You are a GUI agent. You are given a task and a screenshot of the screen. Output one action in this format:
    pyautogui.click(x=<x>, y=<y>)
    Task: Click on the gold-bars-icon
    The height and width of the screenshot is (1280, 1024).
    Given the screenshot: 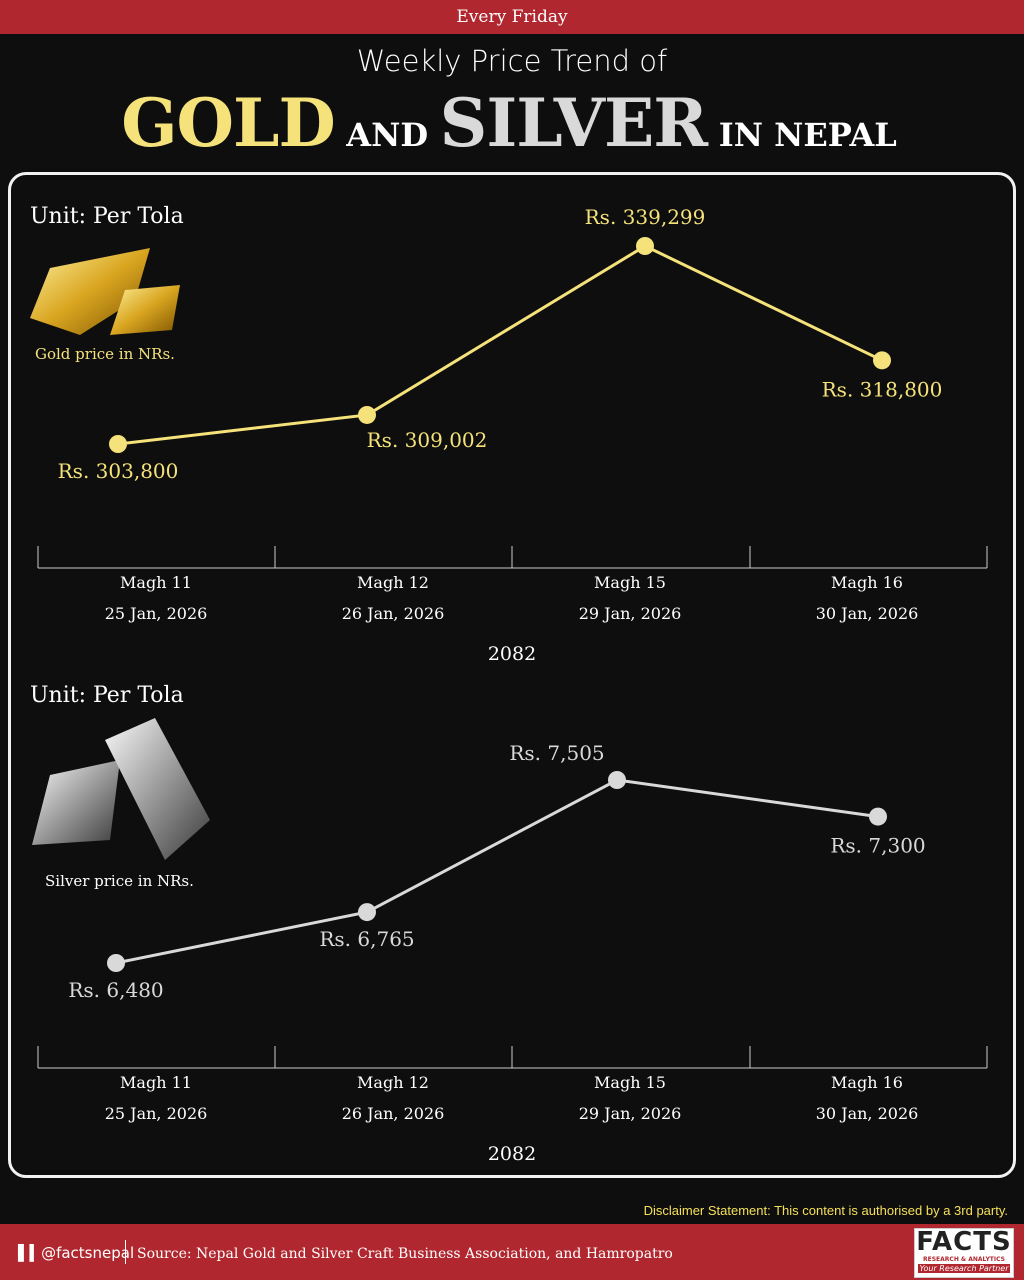 What is the action you would take?
    pyautogui.click(x=105, y=291)
    